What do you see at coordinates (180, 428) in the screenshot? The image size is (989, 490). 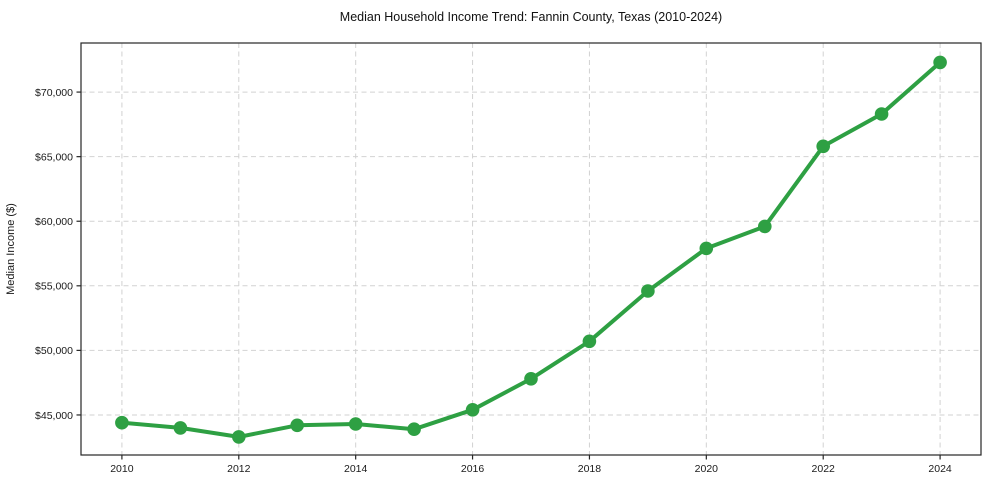 I see `data-point-2011` at bounding box center [180, 428].